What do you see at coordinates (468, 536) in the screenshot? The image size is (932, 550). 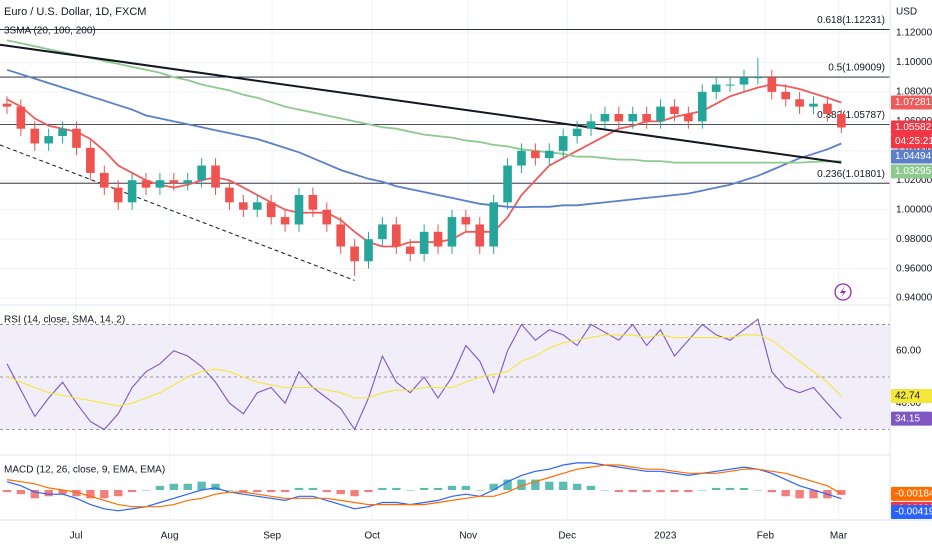 I see `x-tick-label: Nov` at bounding box center [468, 536].